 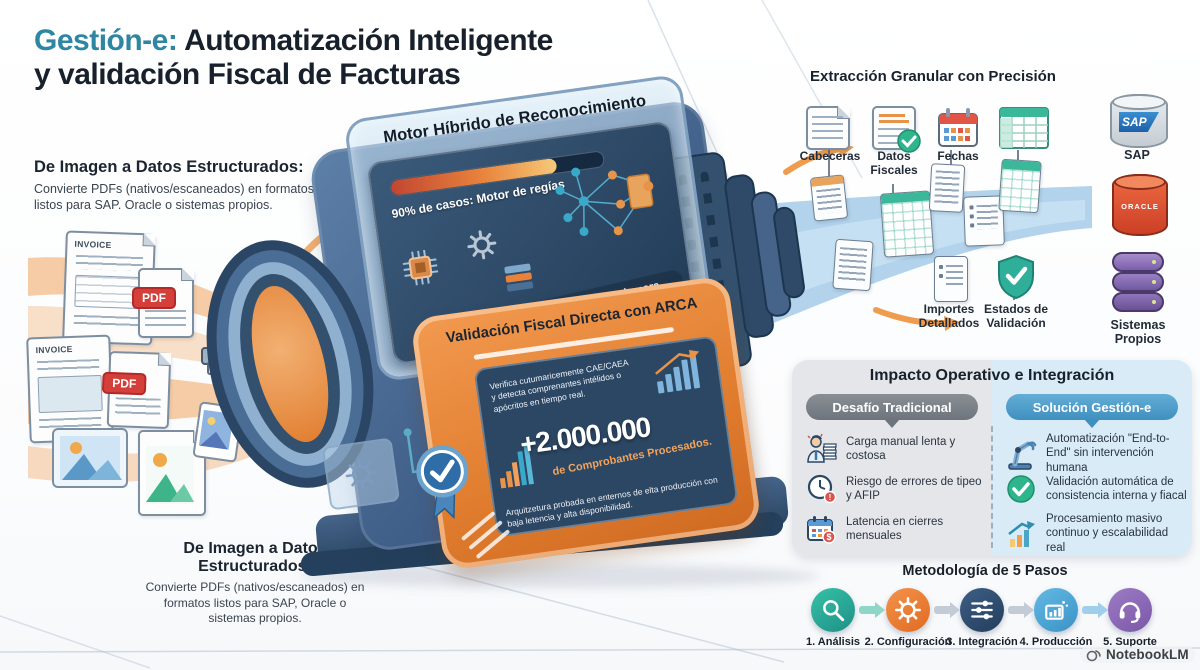 I want to click on step-label-production: 4. Producción, so click(x=1056, y=642).